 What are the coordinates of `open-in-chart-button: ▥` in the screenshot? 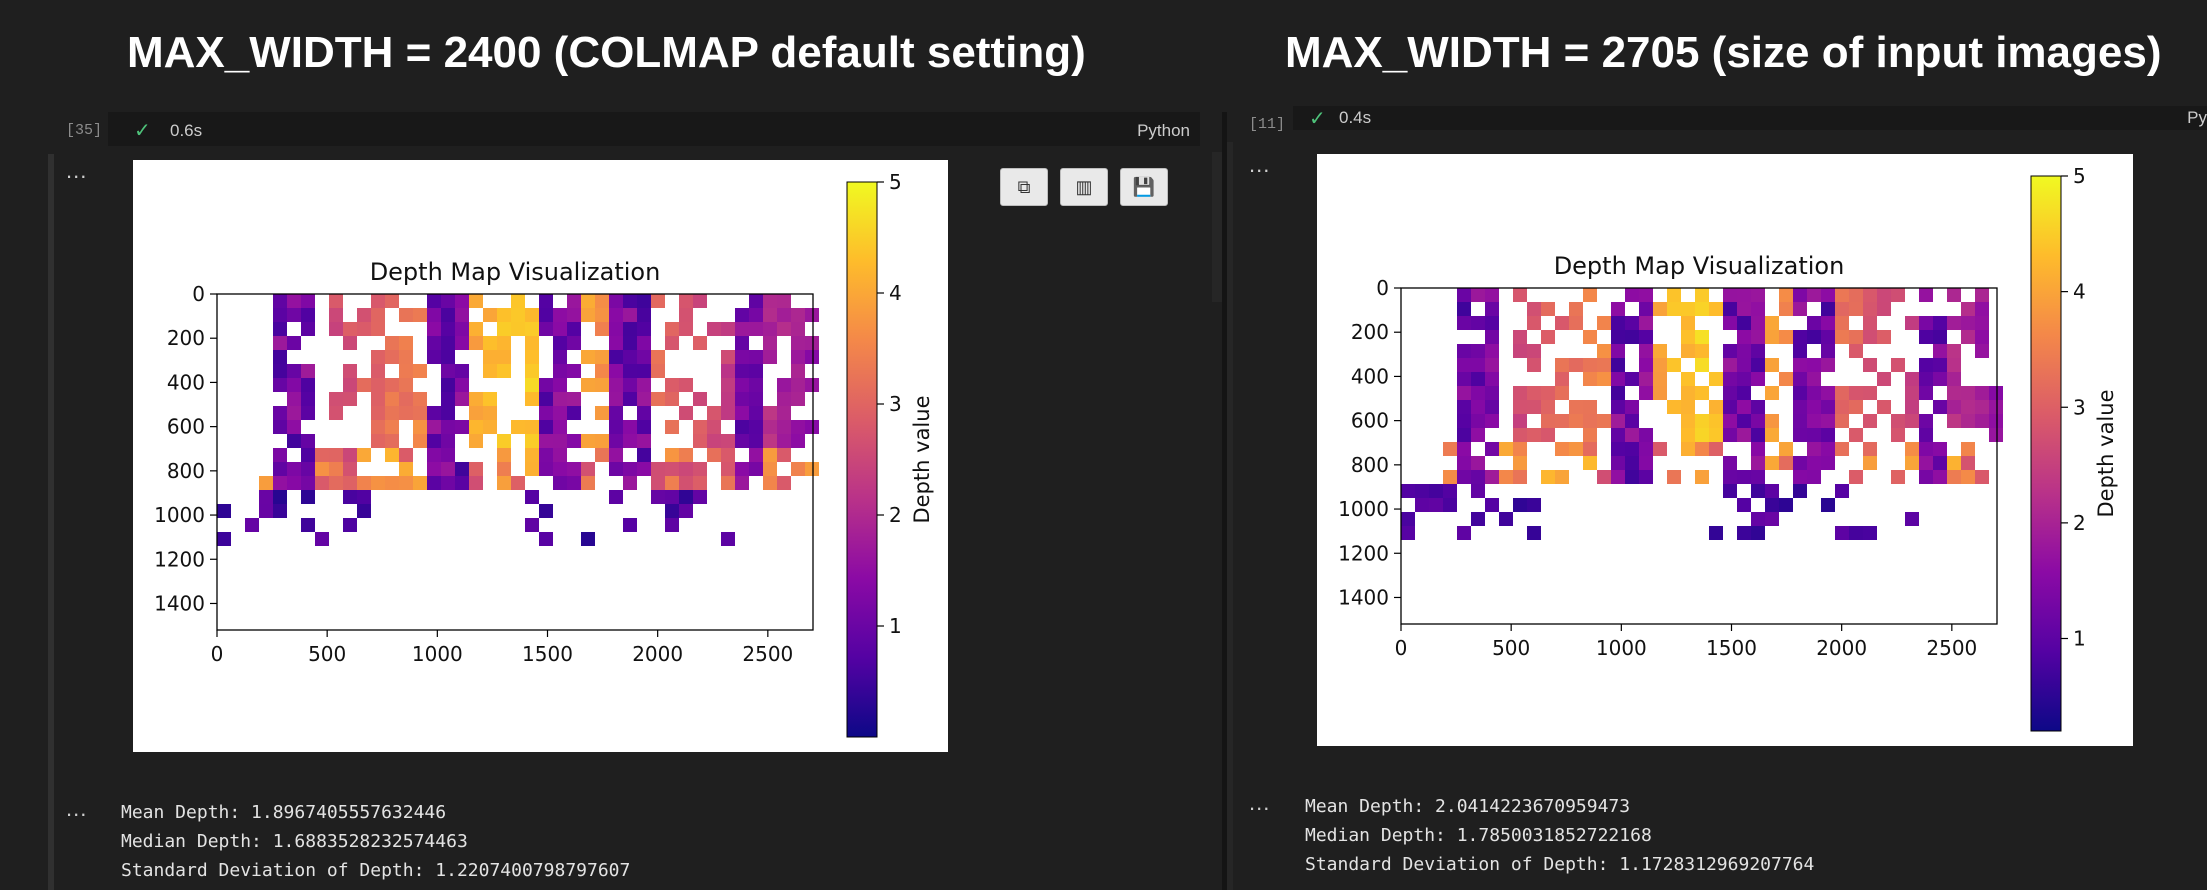 It's located at (1084, 187).